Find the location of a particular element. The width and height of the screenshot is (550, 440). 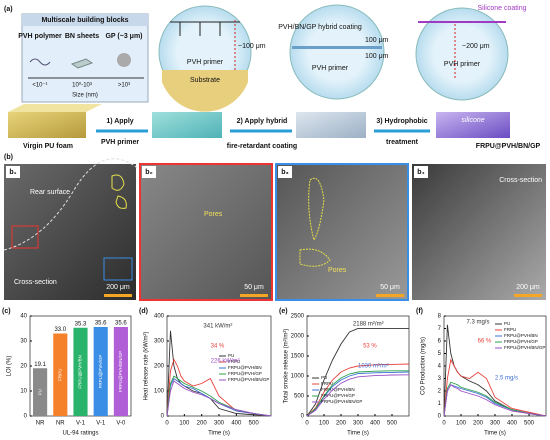

x-tick-label: NR is located at coordinates (60, 424).